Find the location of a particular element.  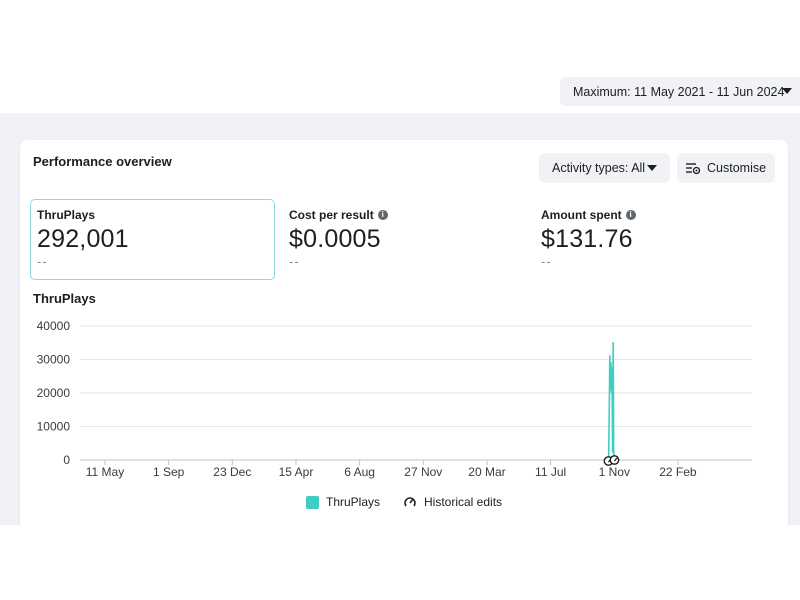

chart-title: ThruPlays is located at coordinates (64, 298).